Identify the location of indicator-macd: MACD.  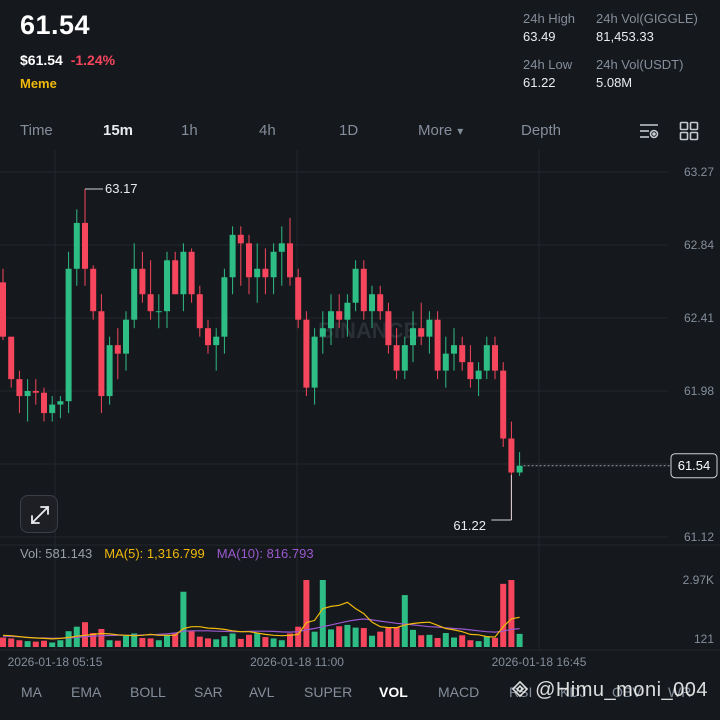
(459, 692).